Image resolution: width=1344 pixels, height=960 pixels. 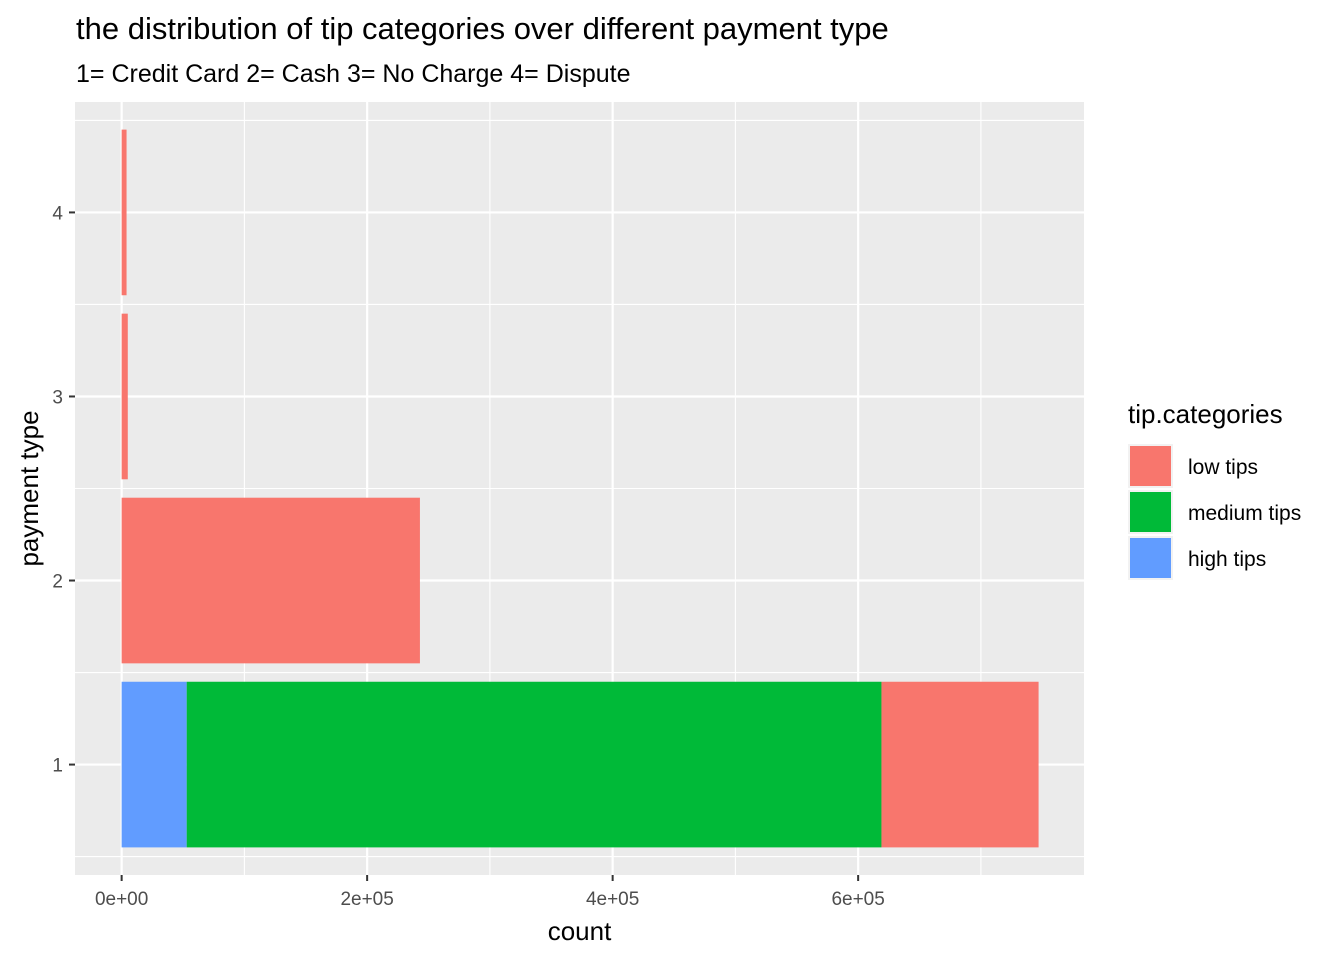 I want to click on legend-title: tip.categories, so click(x=1205, y=414).